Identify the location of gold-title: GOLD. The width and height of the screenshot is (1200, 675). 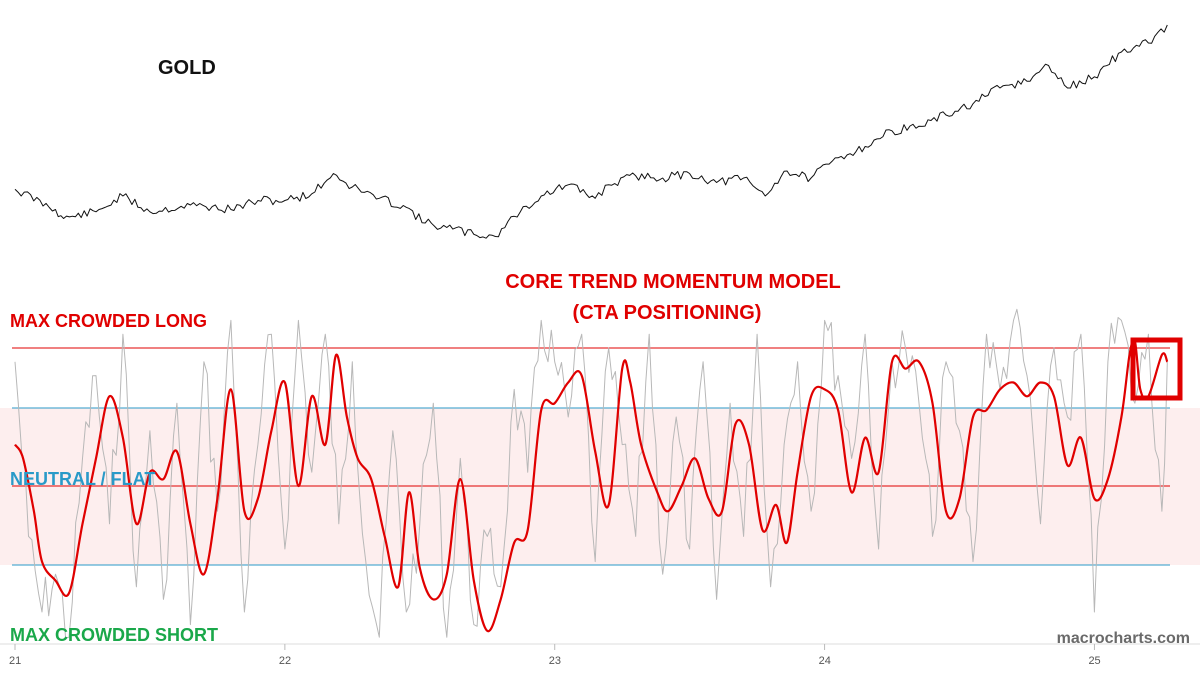
(187, 68).